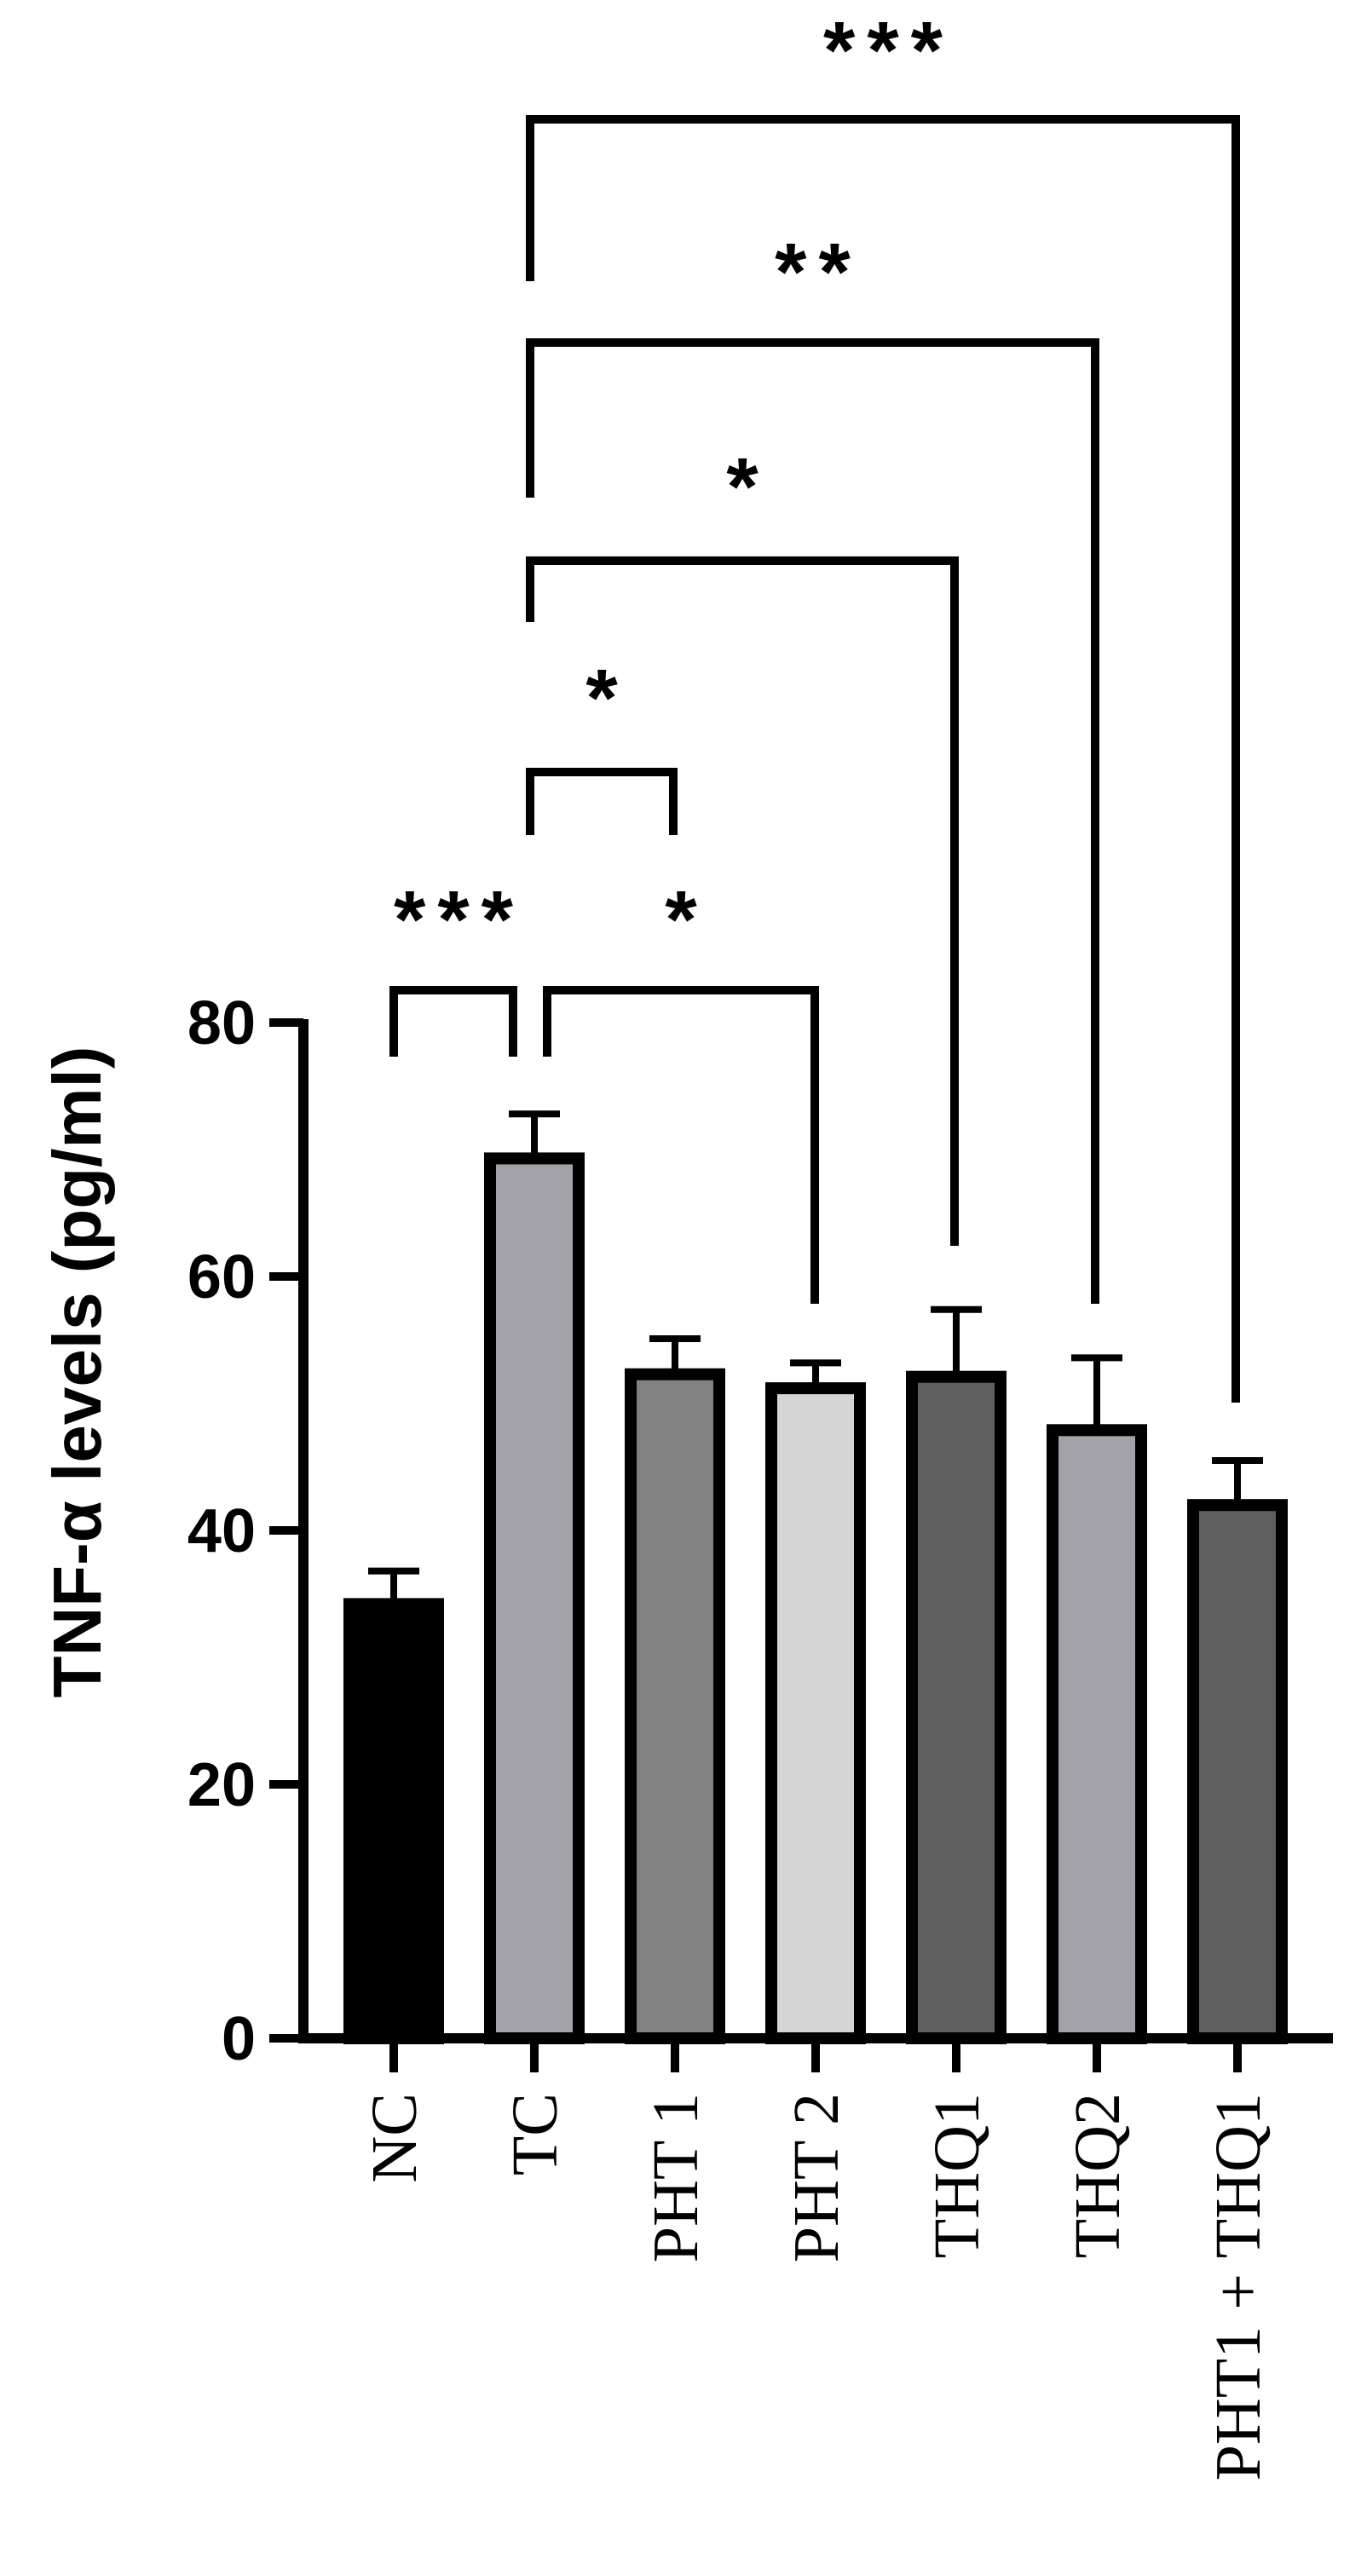 The width and height of the screenshot is (1367, 2576). Describe the element at coordinates (535, 2134) in the screenshot. I see `x-tick-label: TC` at that location.